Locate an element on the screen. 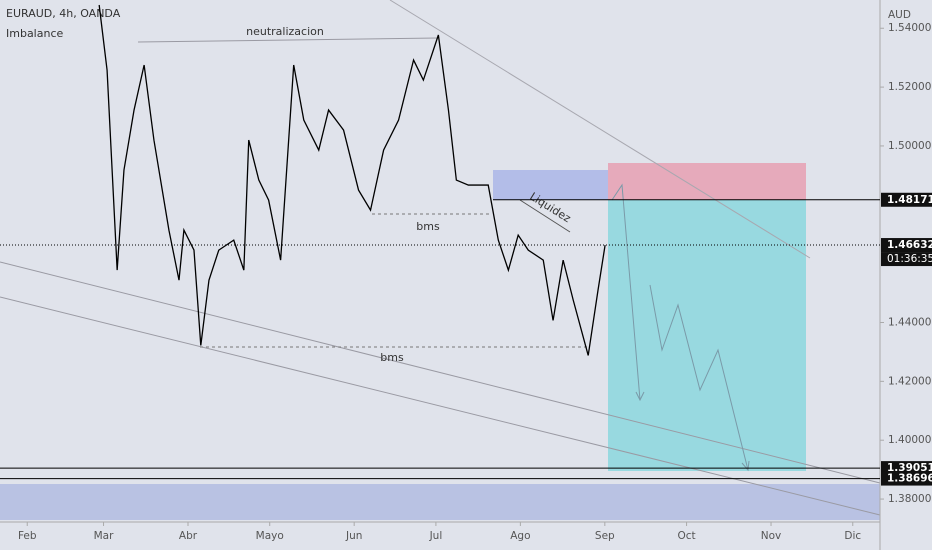 Image resolution: width=932 pixels, height=550 pixels. countdown: 01:36:35 is located at coordinates (909, 259).